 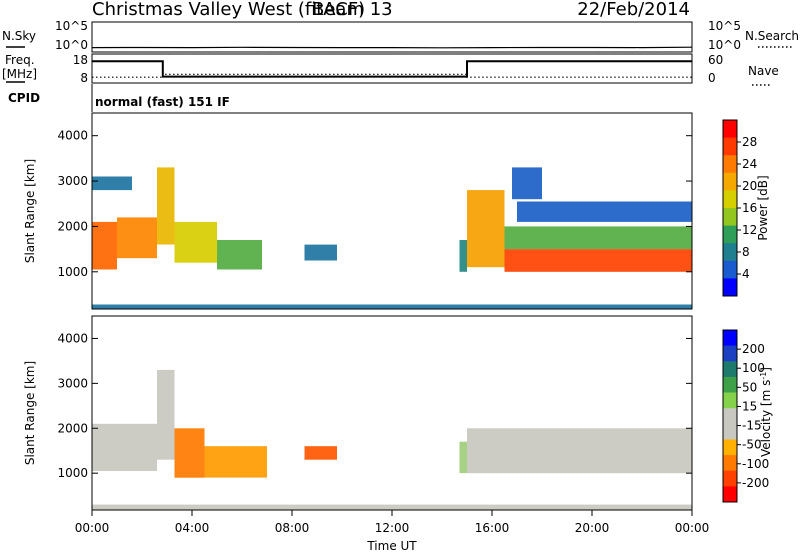 What do you see at coordinates (755, 464) in the screenshot?
I see `velocity-colorbar-tick-label-6: -100` at bounding box center [755, 464].